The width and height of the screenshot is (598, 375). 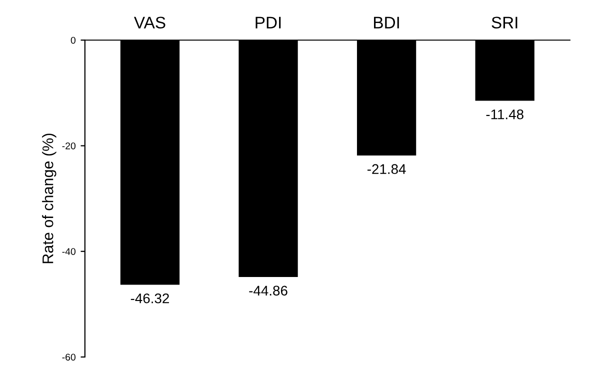 What do you see at coordinates (386, 169) in the screenshot?
I see `data-label: -21.84` at bounding box center [386, 169].